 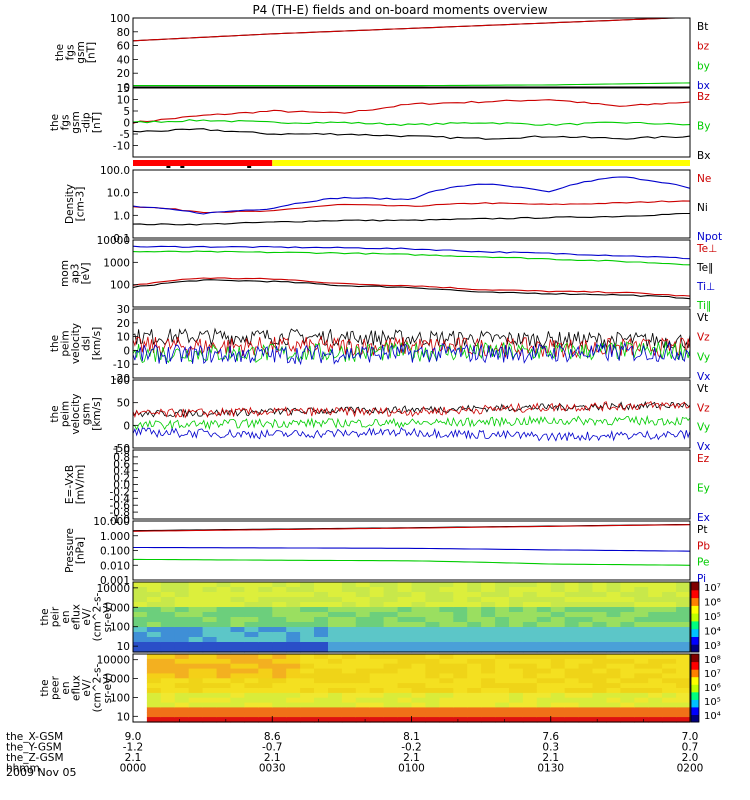 What do you see at coordinates (66, 616) in the screenshot?
I see `y-axis-label-line: en` at bounding box center [66, 616].